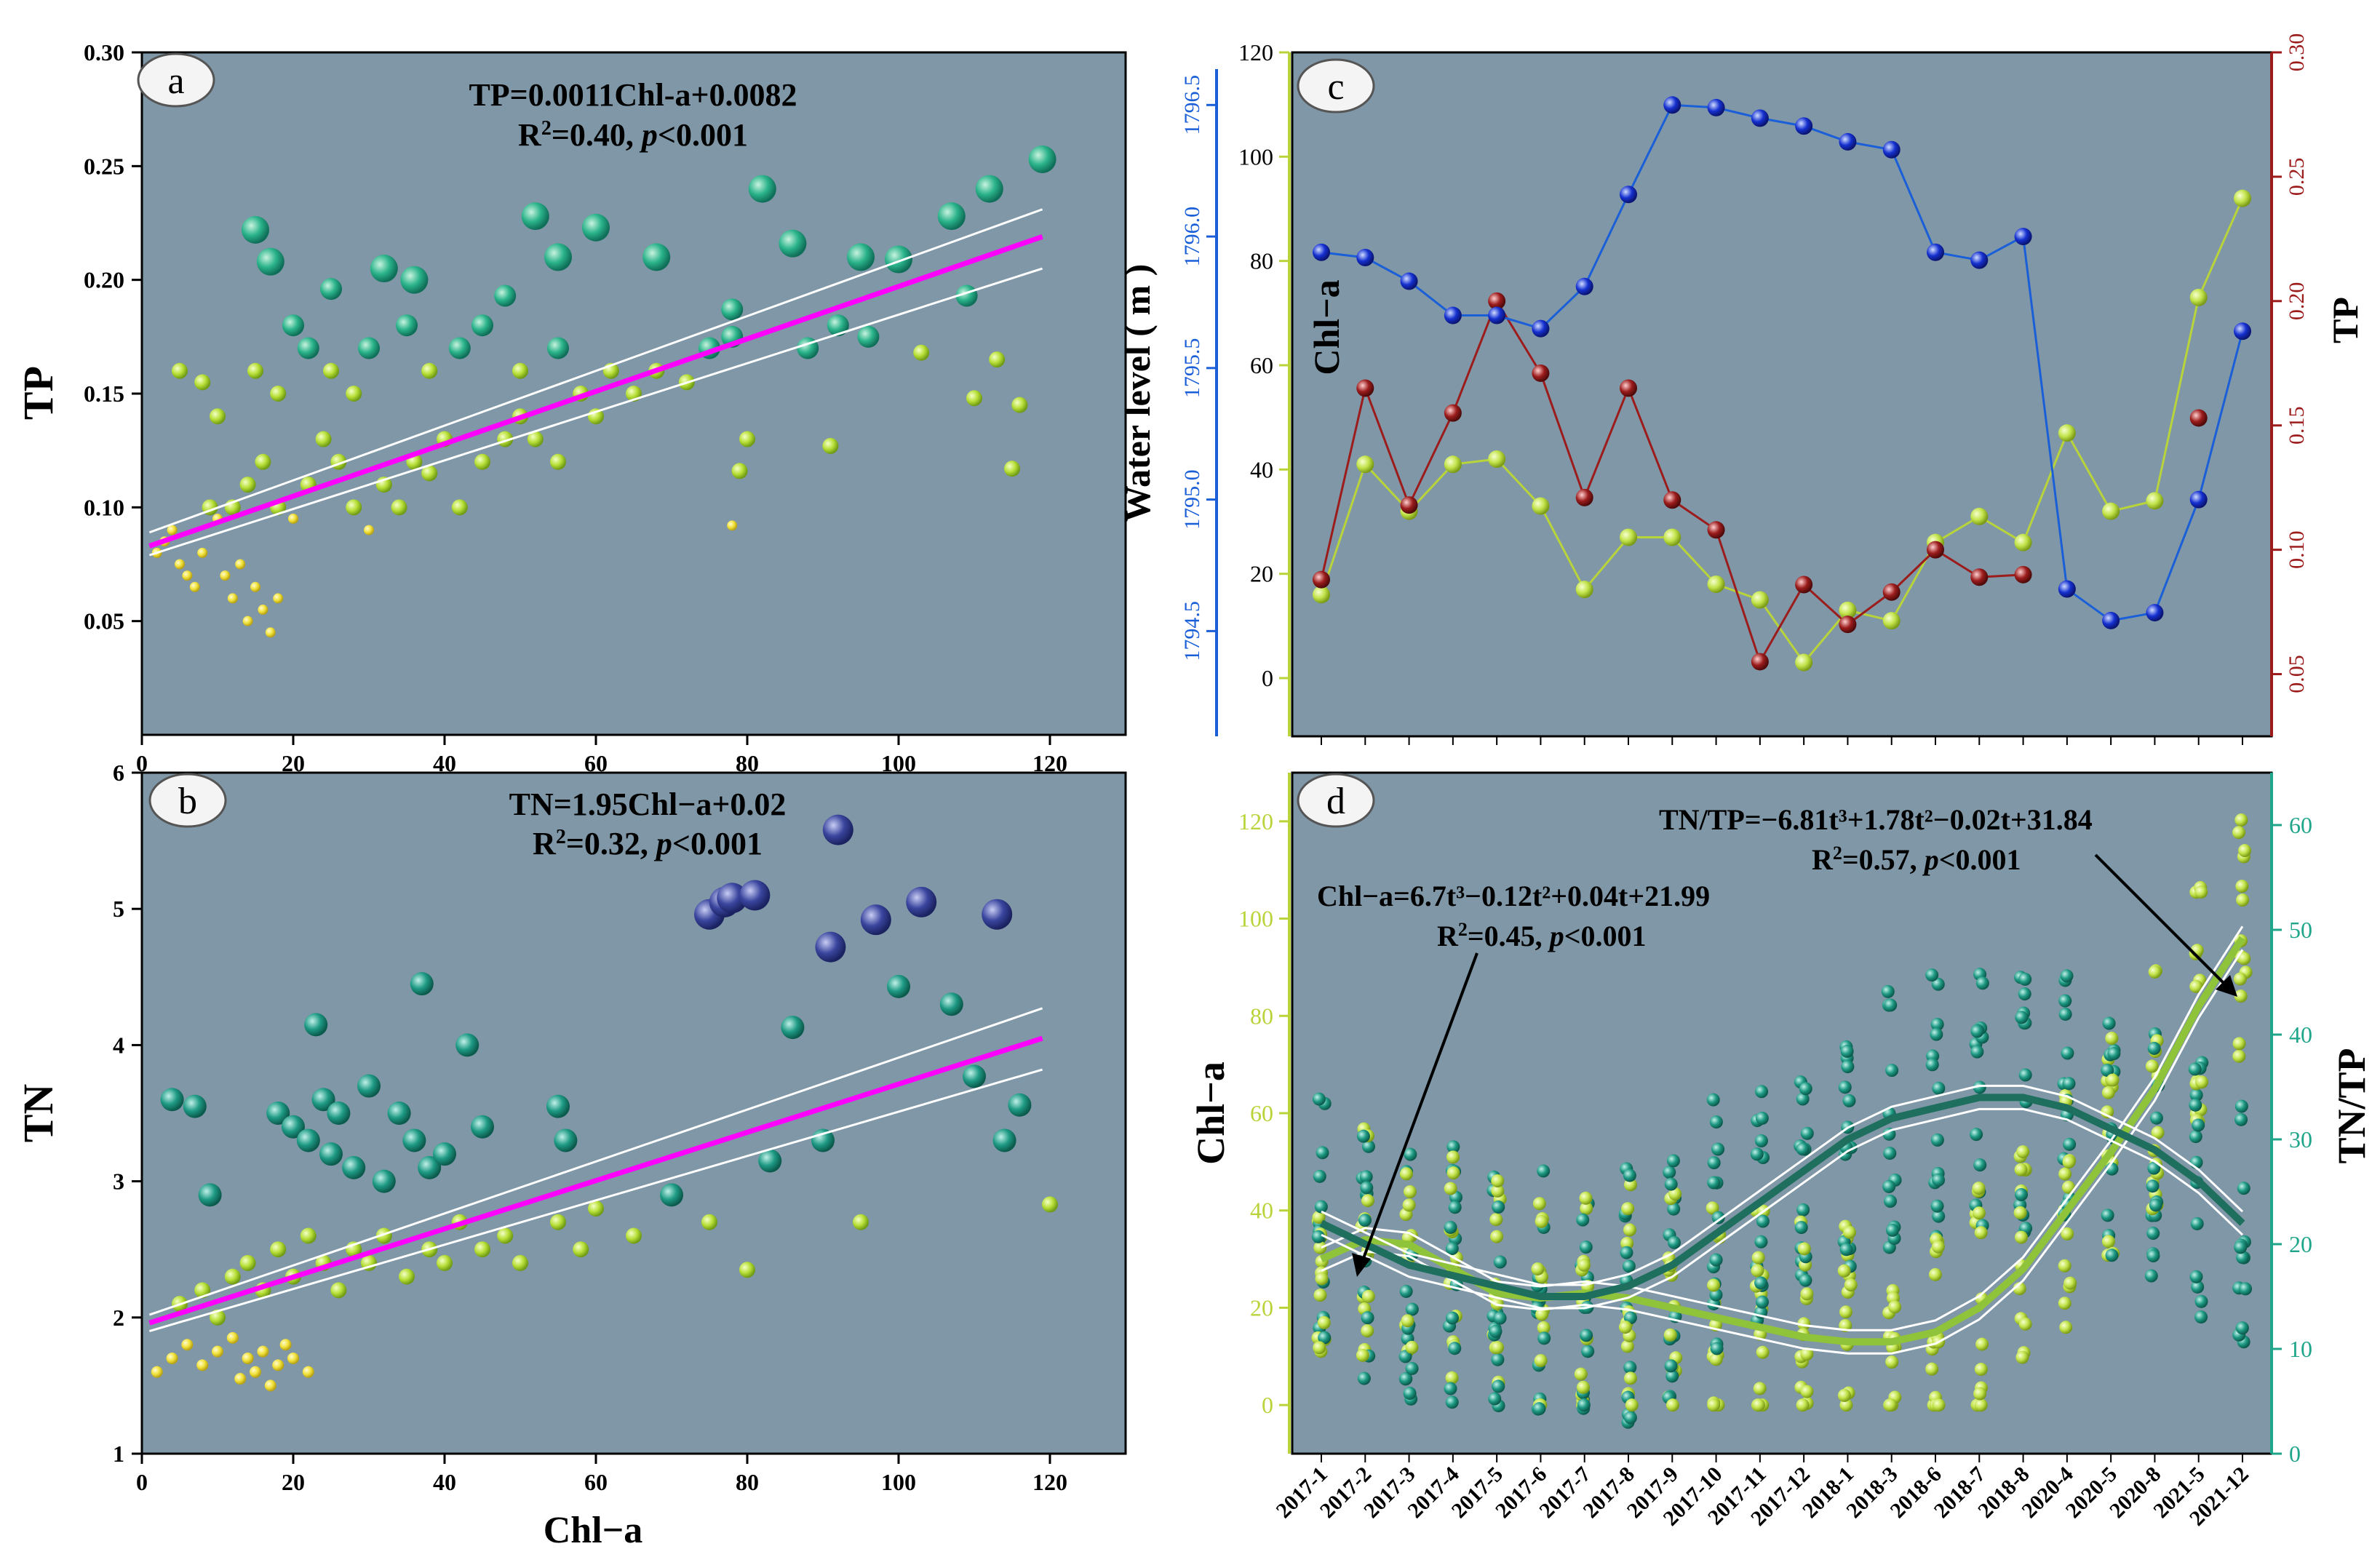 The image size is (2380, 1565). Describe the element at coordinates (2295, 1454) in the screenshot. I see `panel-d-right-tick-label: 0` at that location.